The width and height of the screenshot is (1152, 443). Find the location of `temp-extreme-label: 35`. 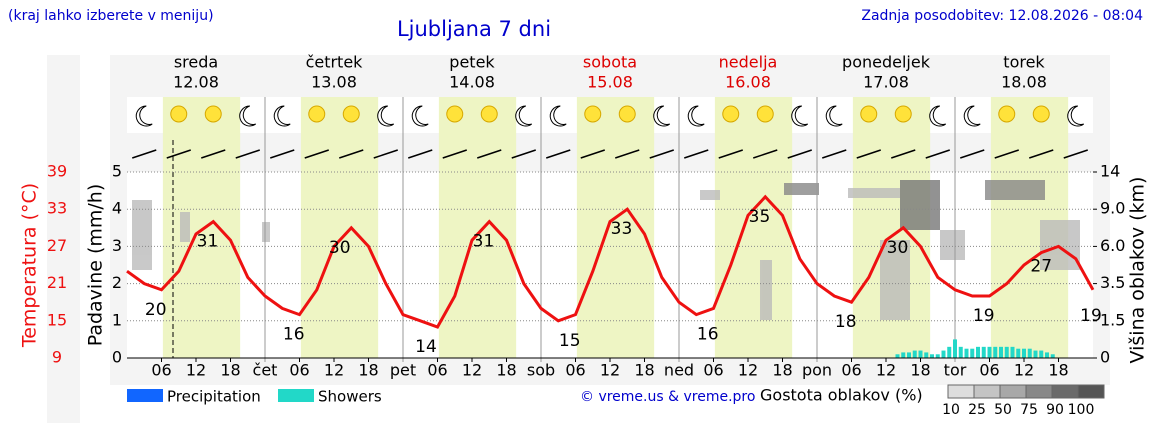

temp-extreme-label: 35 is located at coordinates (760, 217).